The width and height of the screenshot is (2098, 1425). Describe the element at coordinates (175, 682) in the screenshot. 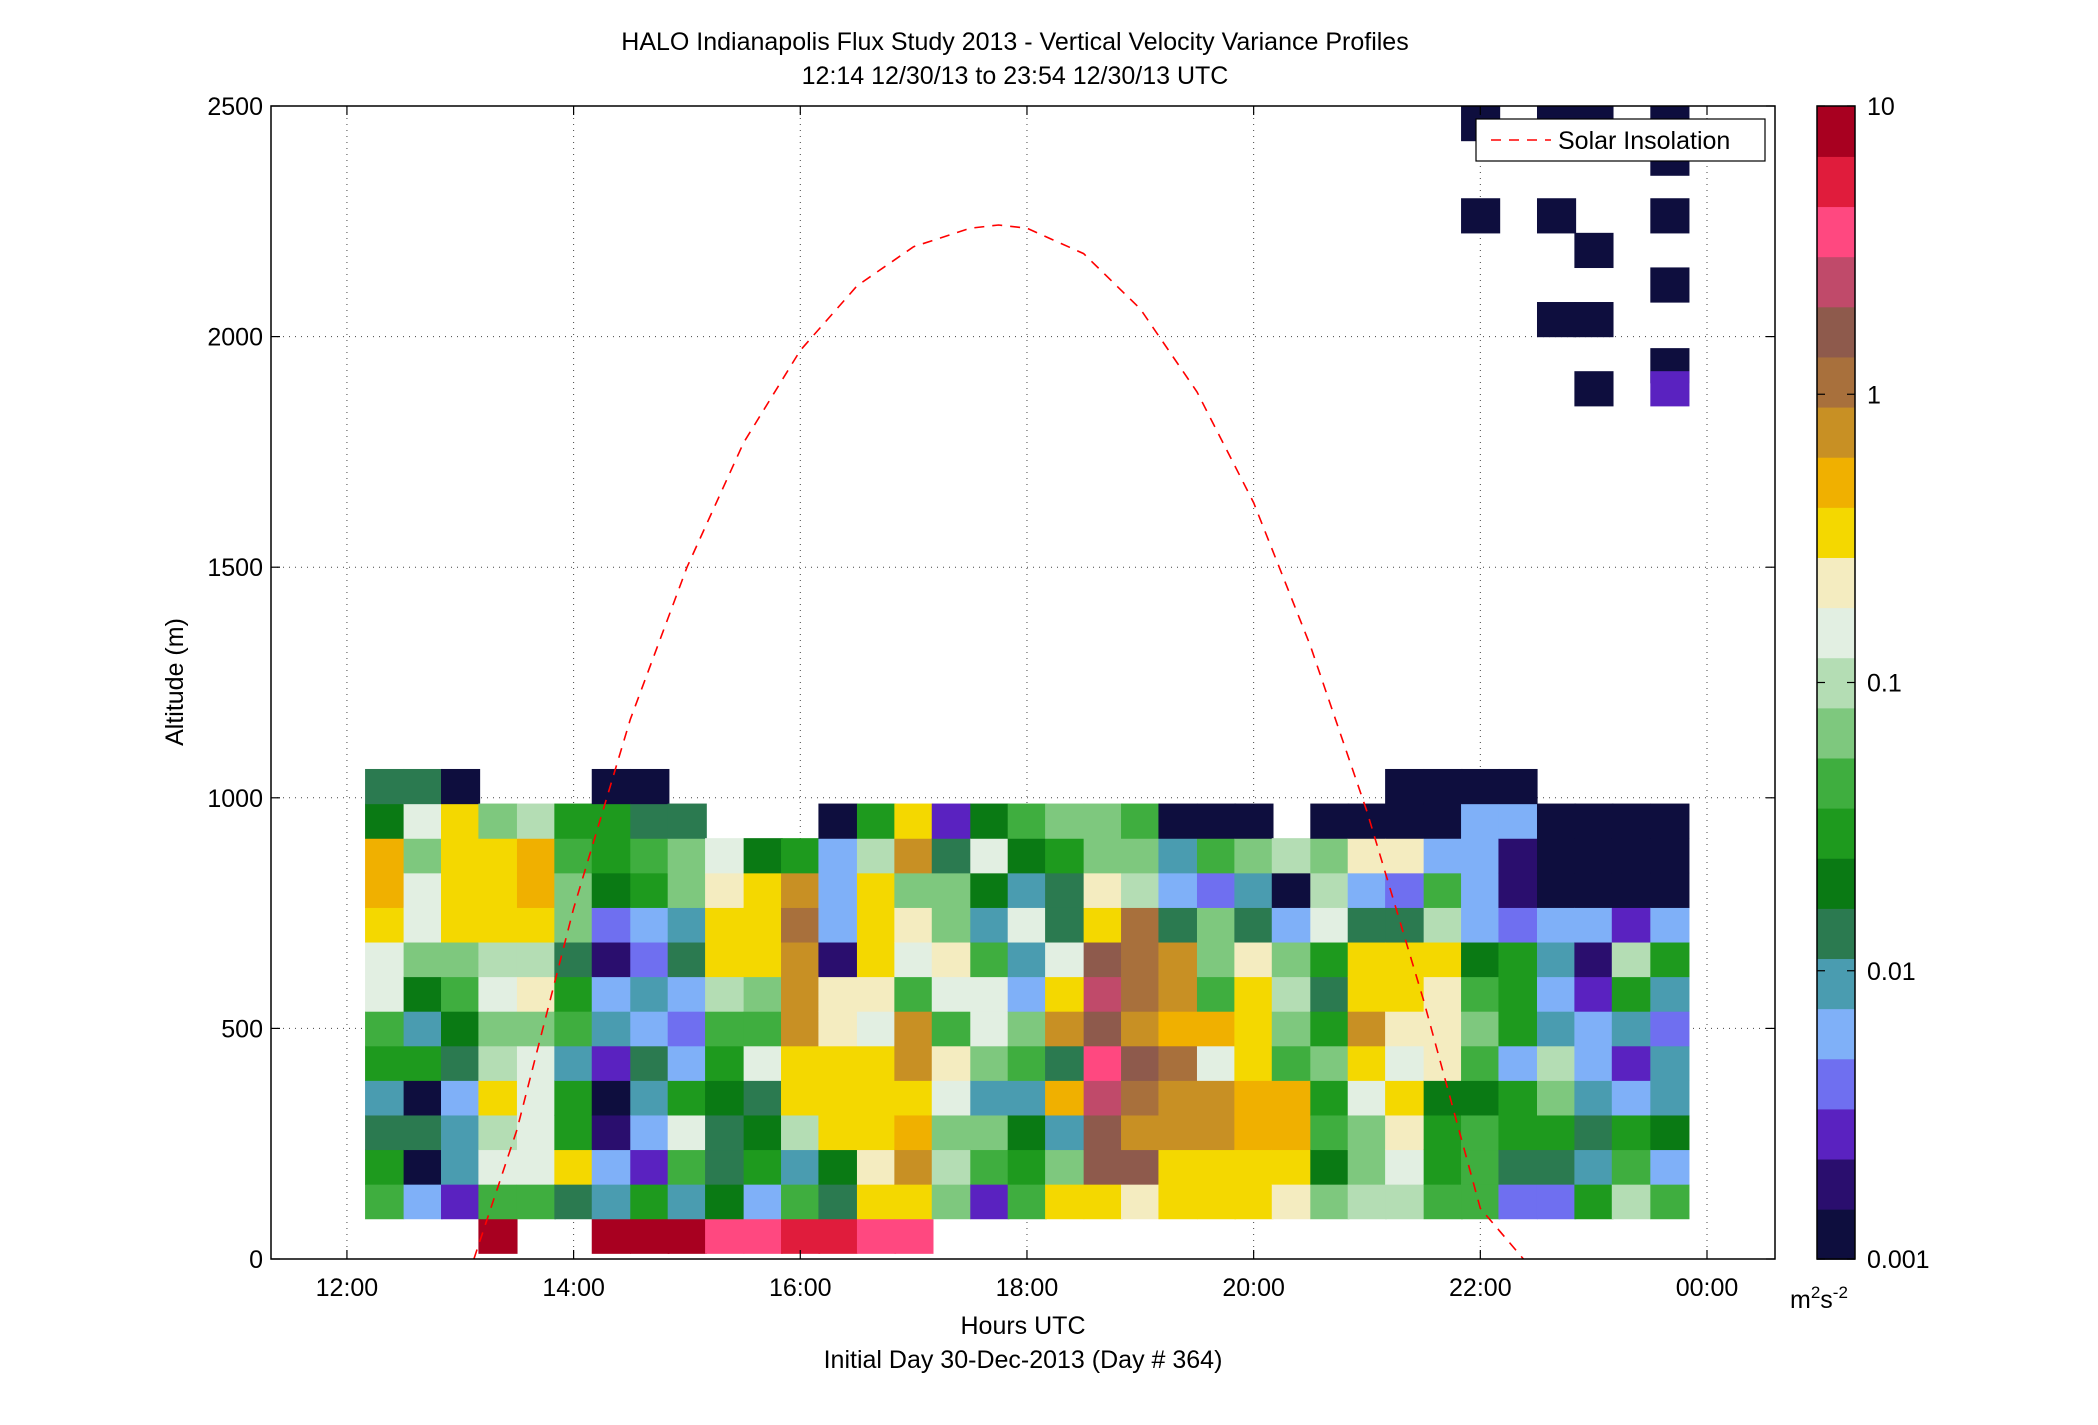

I see `y-axis-label: Altitude (m)` at that location.